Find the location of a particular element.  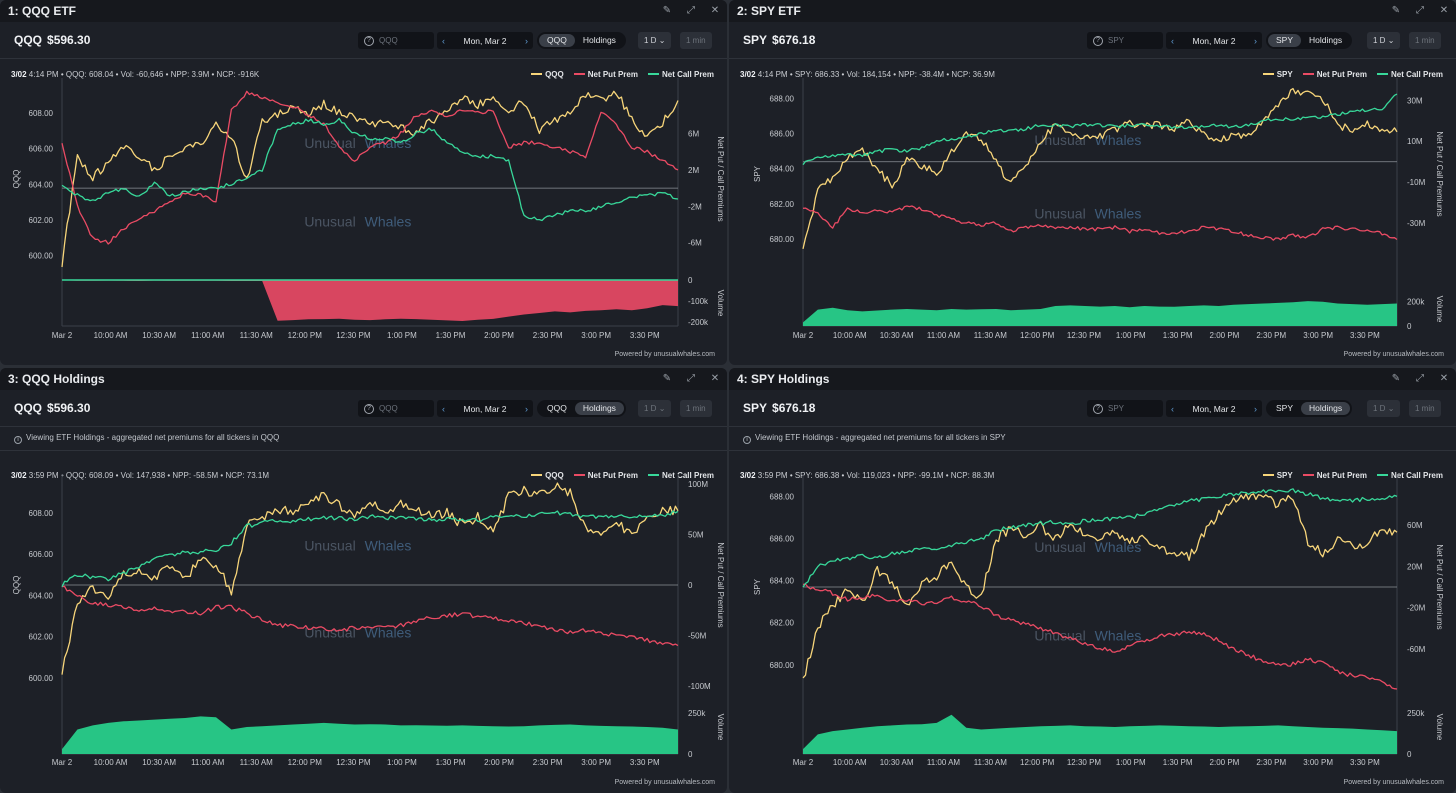

x-tick-label: 2:00 PM is located at coordinates (499, 762).